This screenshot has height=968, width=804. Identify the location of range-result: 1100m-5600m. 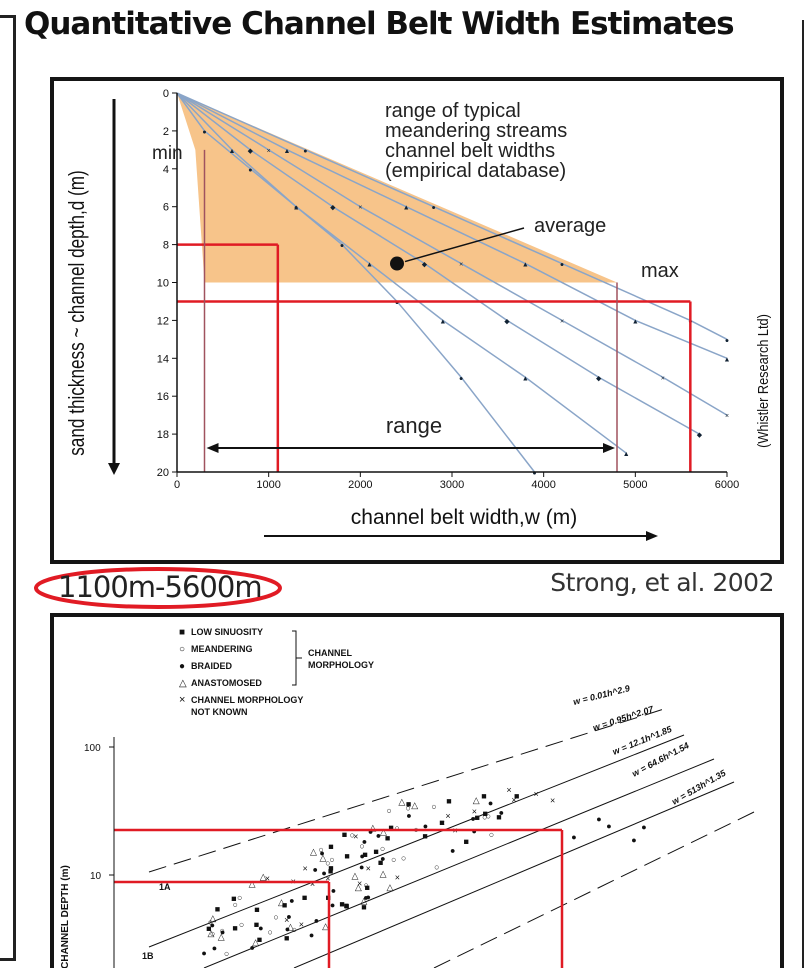
(160, 587).